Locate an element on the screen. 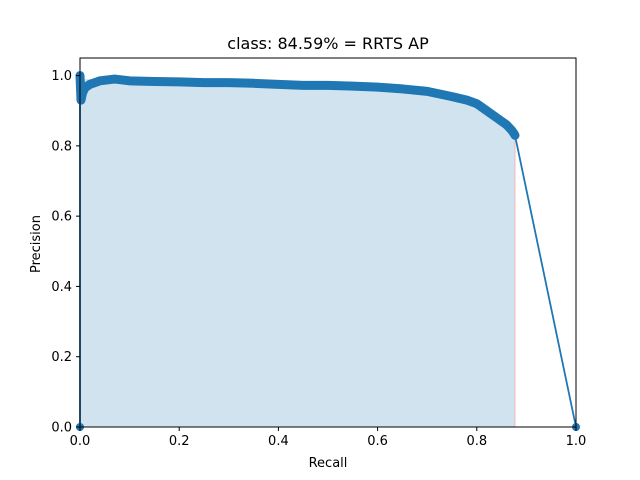 This screenshot has width=640, height=480. x-axis-label: Recall is located at coordinates (328, 463).